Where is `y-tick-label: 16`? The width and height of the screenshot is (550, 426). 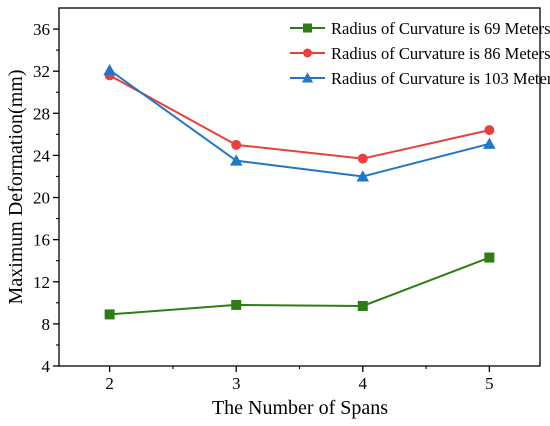 y-tick-label: 16 is located at coordinates (41, 240).